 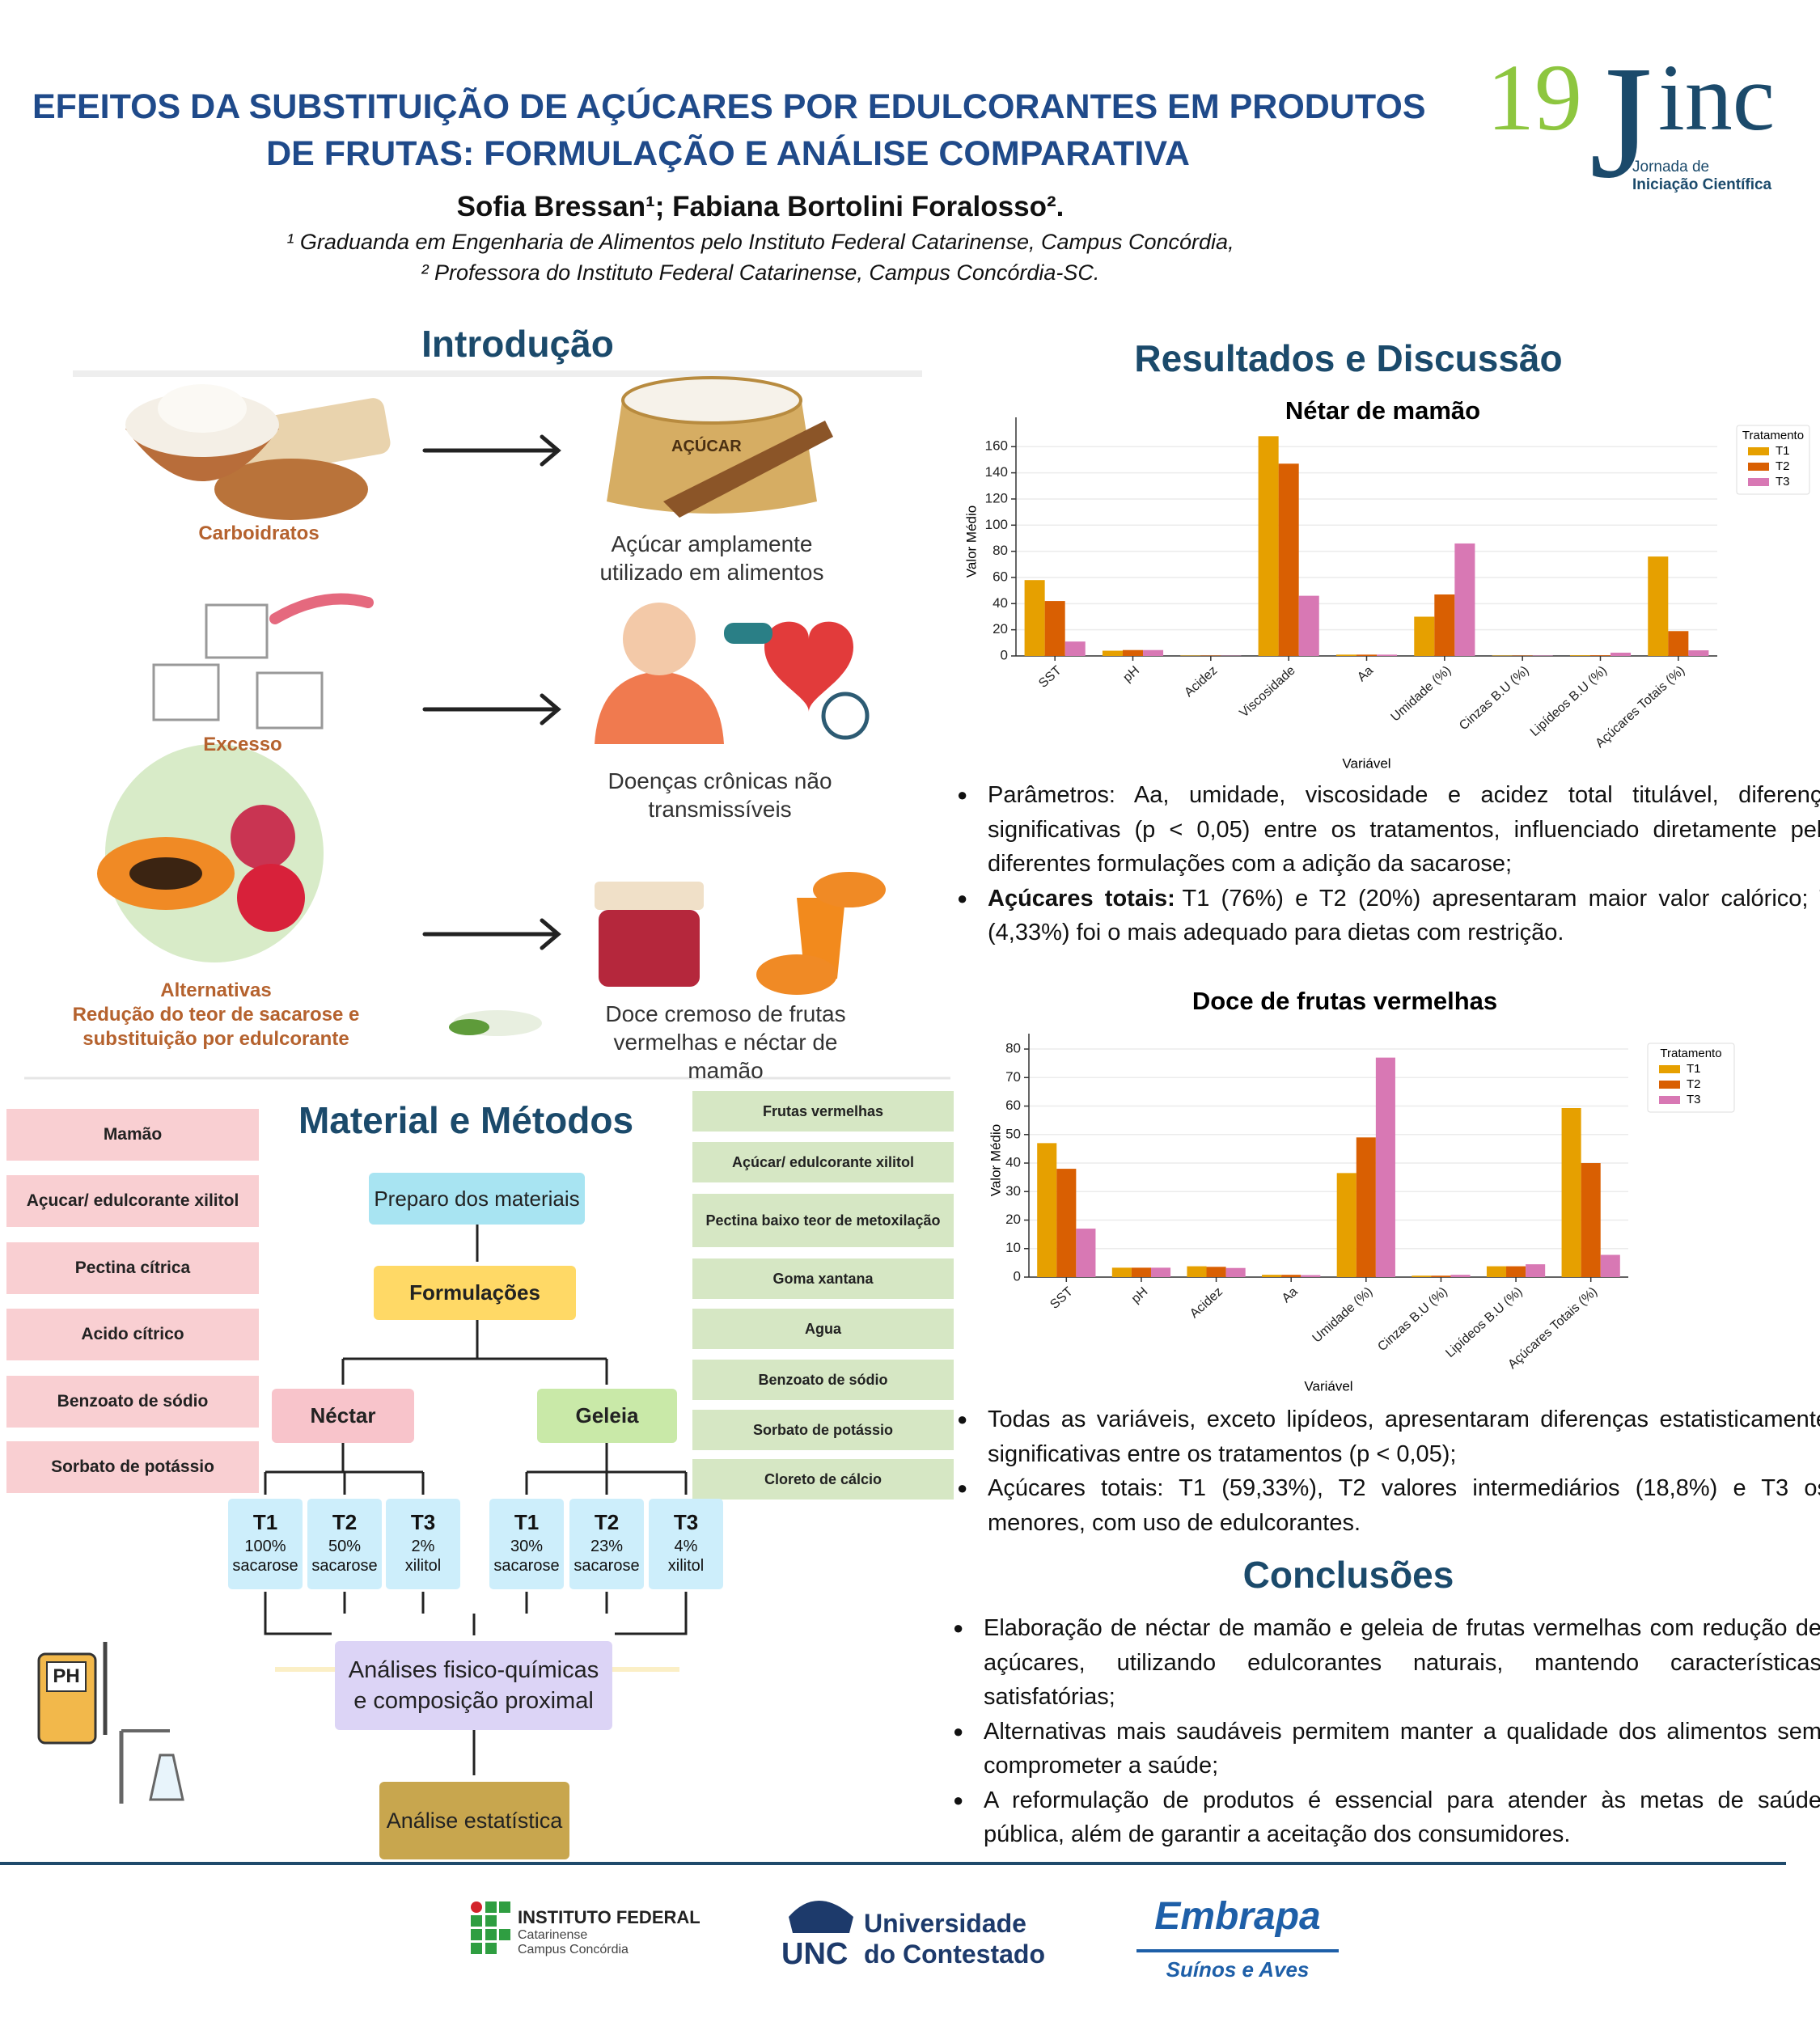 I want to click on intro-label: substituição por edulcorante, so click(x=216, y=1039).